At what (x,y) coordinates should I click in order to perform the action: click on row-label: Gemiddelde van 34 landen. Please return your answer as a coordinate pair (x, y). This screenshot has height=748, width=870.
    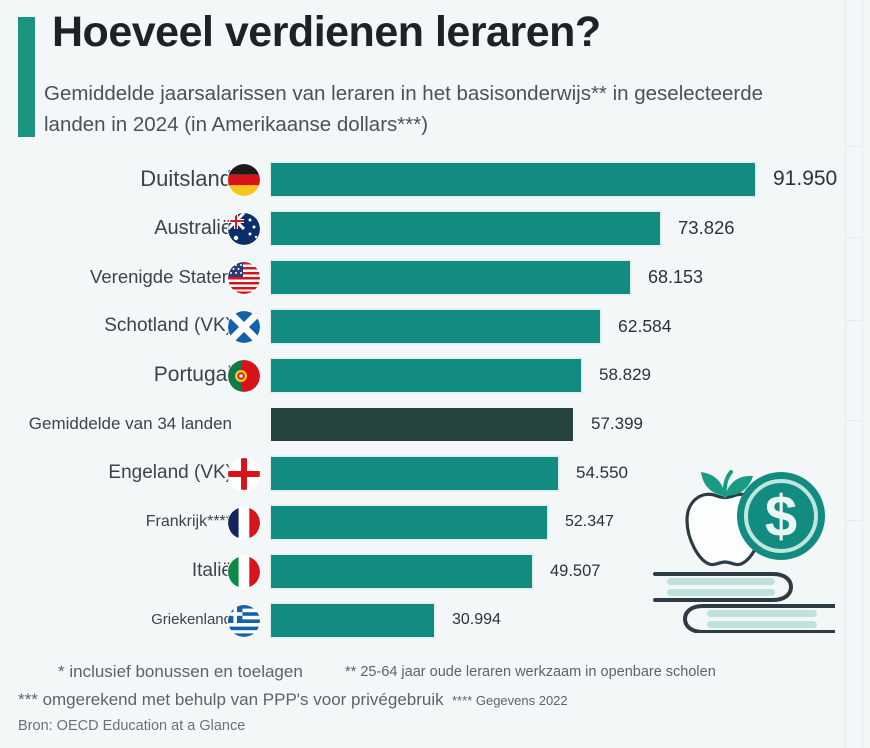
    Looking at the image, I should click on (130, 423).